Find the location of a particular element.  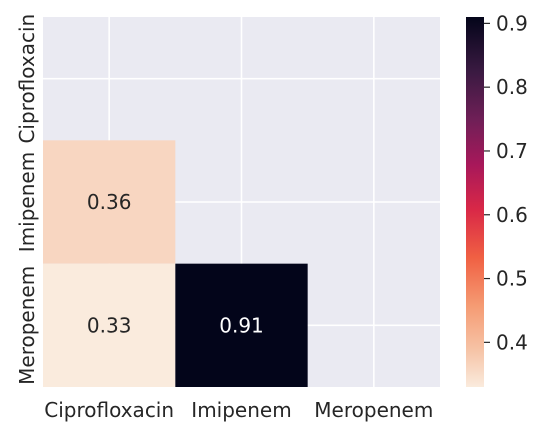

cell-meropenem-imipenem is located at coordinates (241, 325).